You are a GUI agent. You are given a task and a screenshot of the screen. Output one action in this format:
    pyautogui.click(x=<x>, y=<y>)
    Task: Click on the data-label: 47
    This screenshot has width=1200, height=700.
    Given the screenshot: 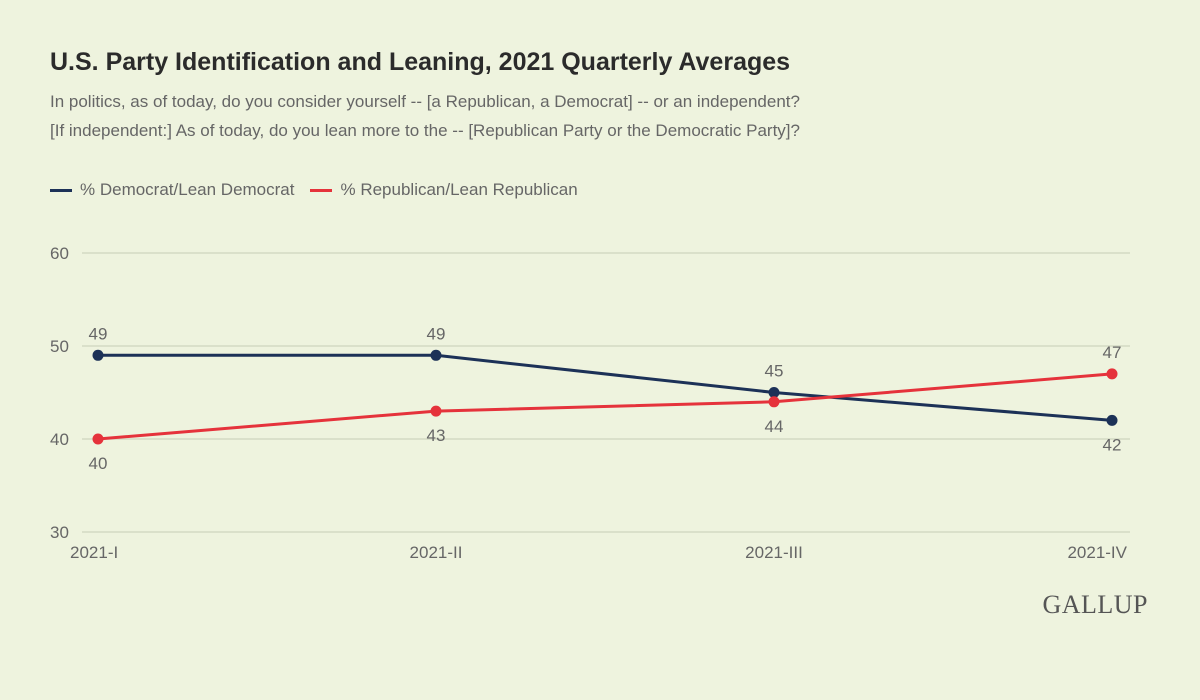 What is the action you would take?
    pyautogui.click(x=1112, y=352)
    